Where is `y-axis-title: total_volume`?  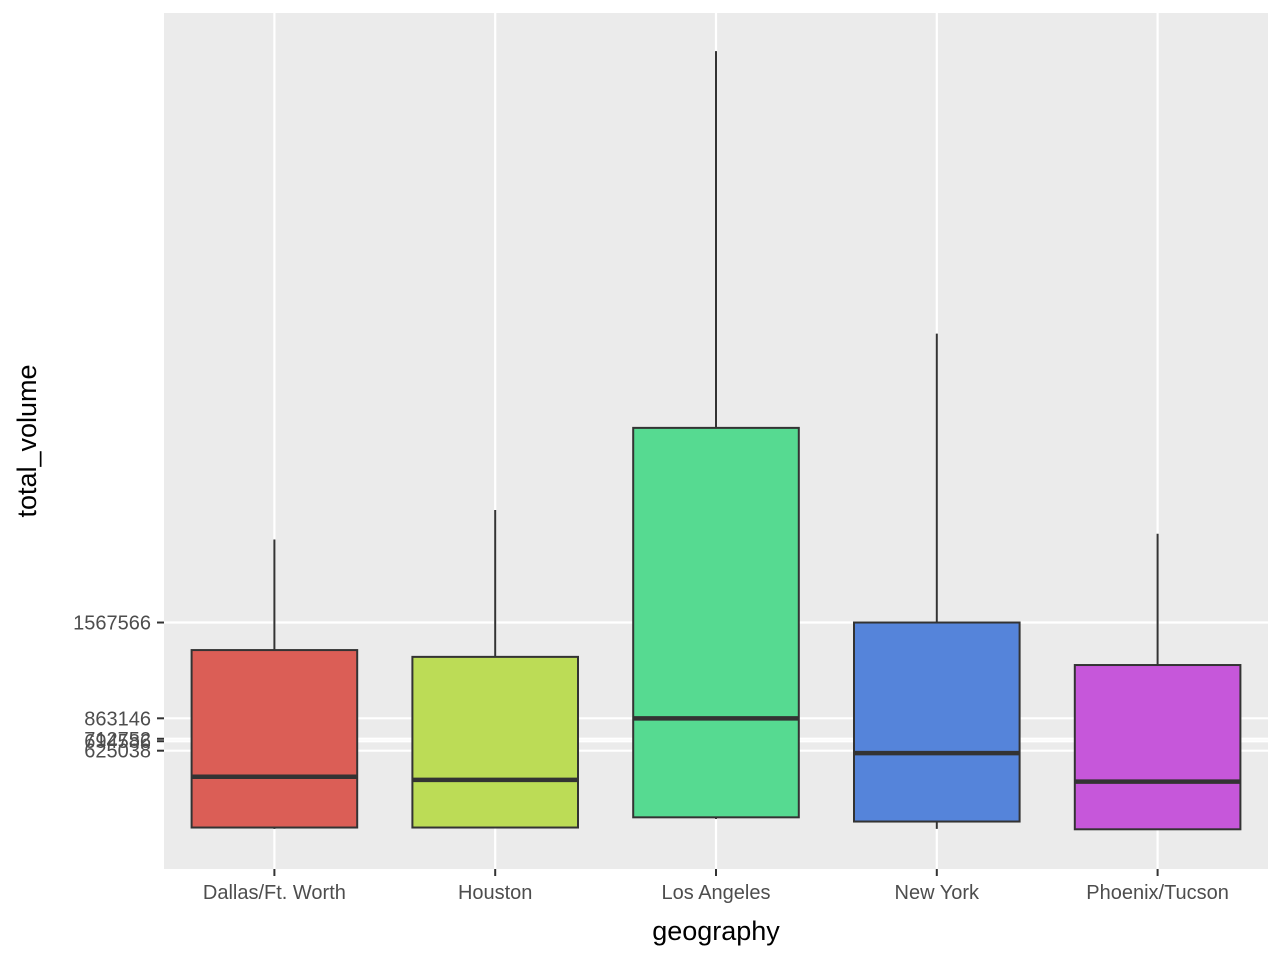 y-axis-title: total_volume is located at coordinates (27, 440).